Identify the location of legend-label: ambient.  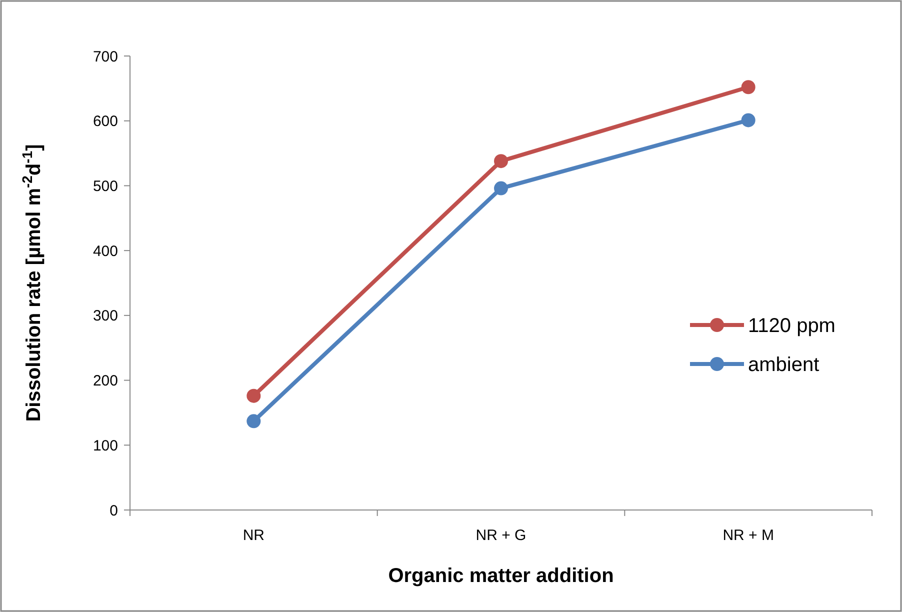
(784, 365).